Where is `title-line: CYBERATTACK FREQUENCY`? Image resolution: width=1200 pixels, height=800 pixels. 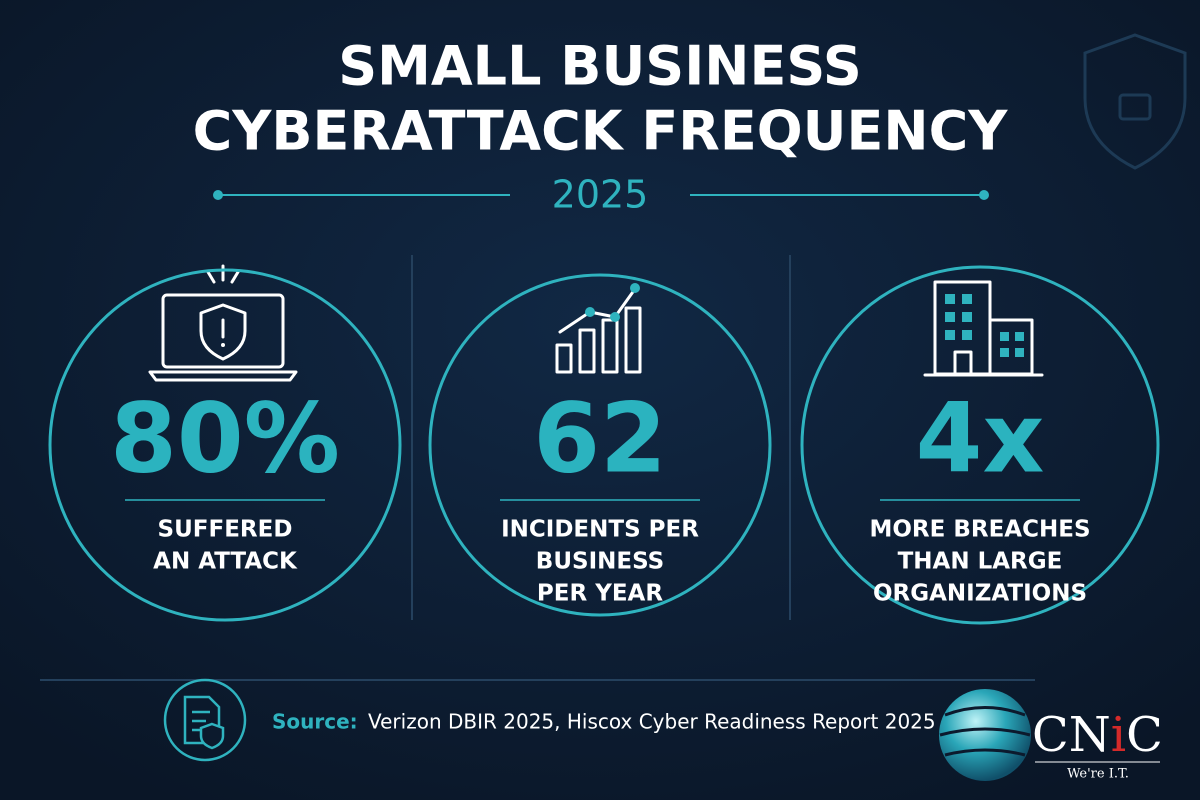
title-line: CYBERATTACK FREQUENCY is located at coordinates (601, 131).